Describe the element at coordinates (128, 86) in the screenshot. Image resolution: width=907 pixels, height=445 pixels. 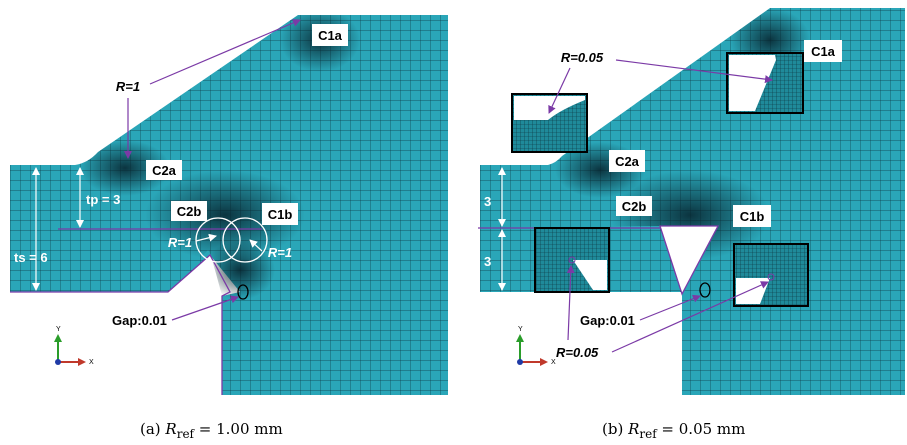
I see `label-r-top-a: R=1` at that location.